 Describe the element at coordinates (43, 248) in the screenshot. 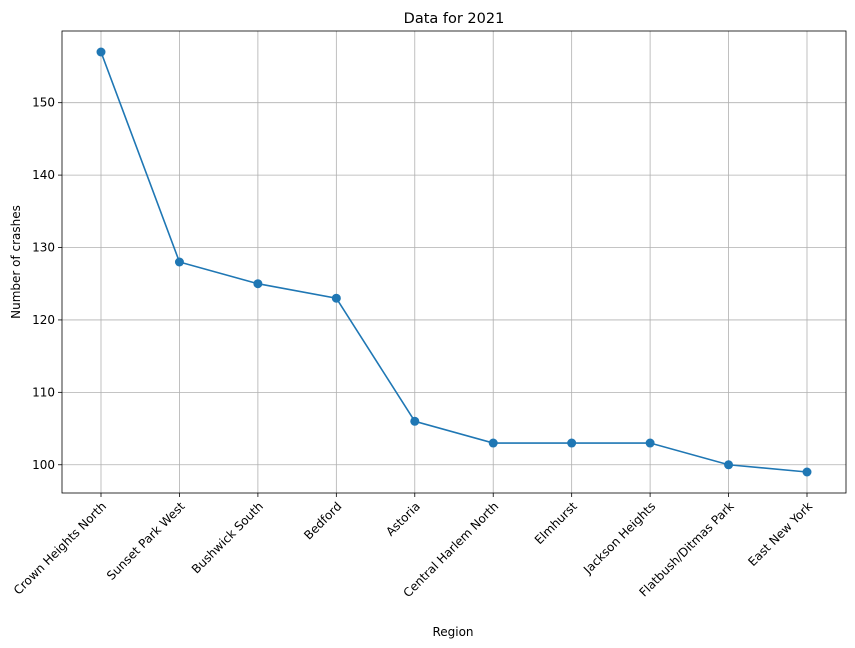

I see `y-tick-label: 130` at that location.